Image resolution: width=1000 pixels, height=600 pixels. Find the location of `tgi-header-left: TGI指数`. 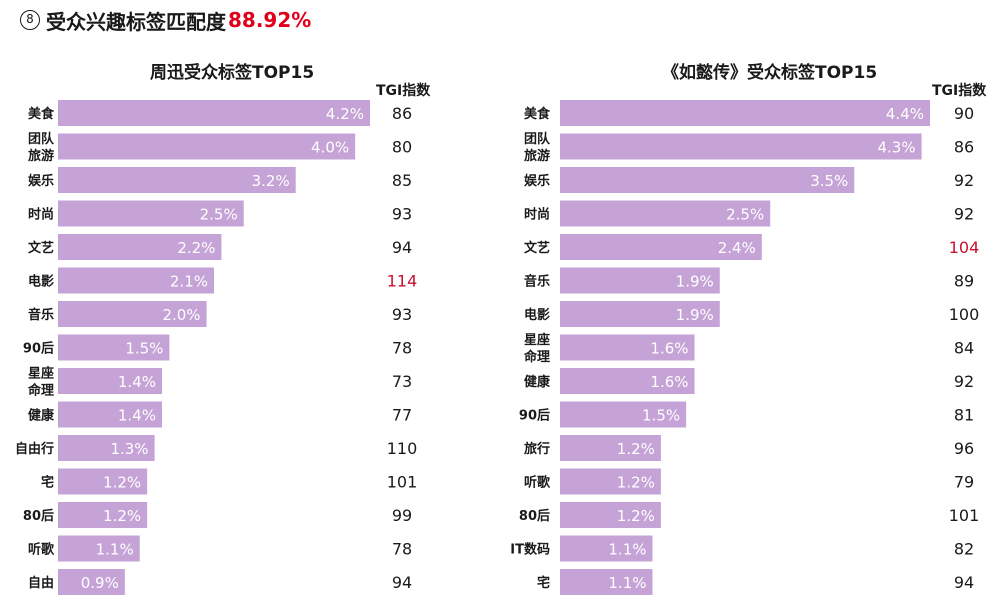

tgi-header-left: TGI指数 is located at coordinates (403, 91).